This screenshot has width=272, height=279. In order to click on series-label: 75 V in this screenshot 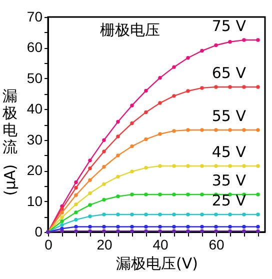, I will do `click(229, 26)`.